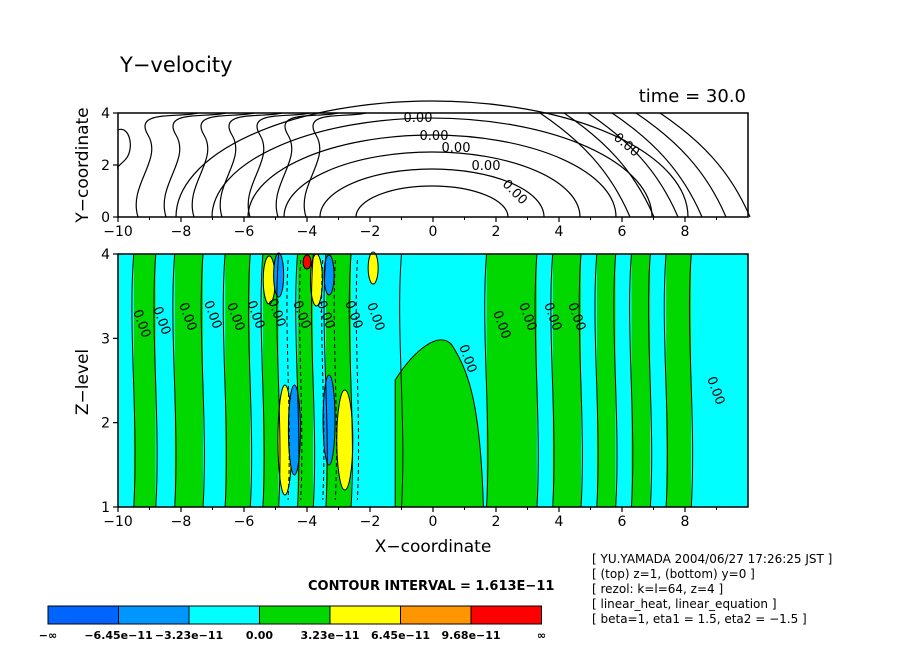 The width and height of the screenshot is (904, 654). What do you see at coordinates (105, 218) in the screenshot?
I see `y-tick-label: 0` at bounding box center [105, 218].